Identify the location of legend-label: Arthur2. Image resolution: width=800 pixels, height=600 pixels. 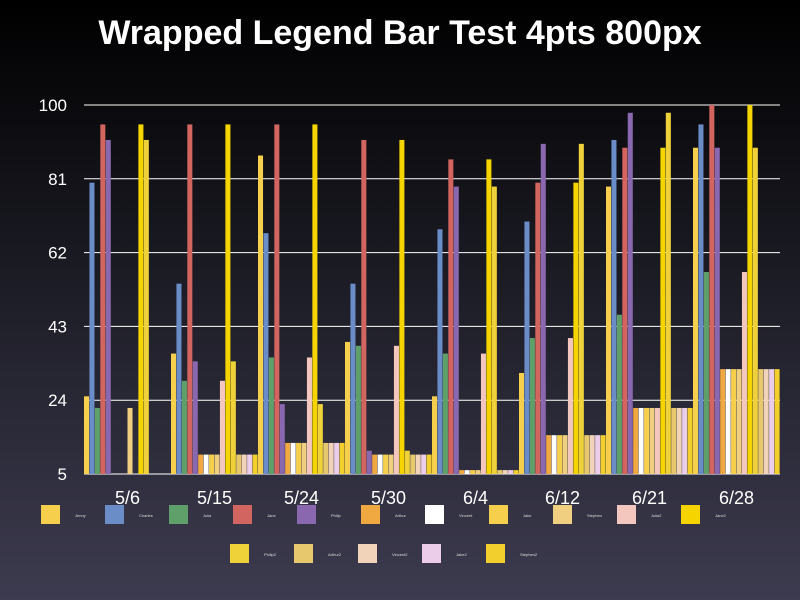
(335, 554).